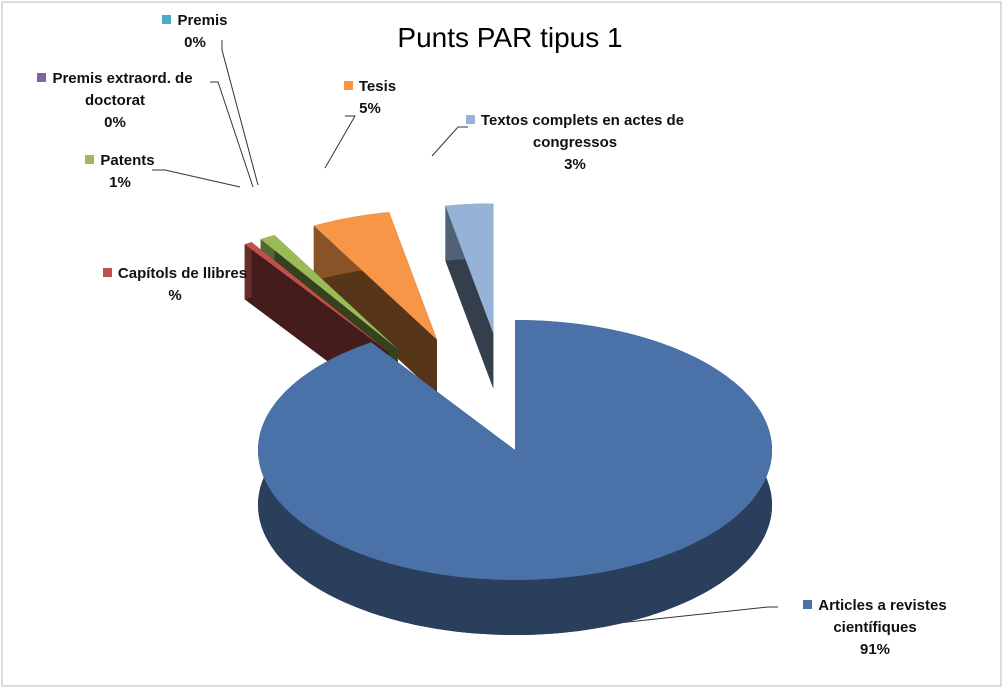 The image size is (1003, 688). What do you see at coordinates (122, 89) in the screenshot?
I see `category-label: Premis extraord. de doctorat` at bounding box center [122, 89].